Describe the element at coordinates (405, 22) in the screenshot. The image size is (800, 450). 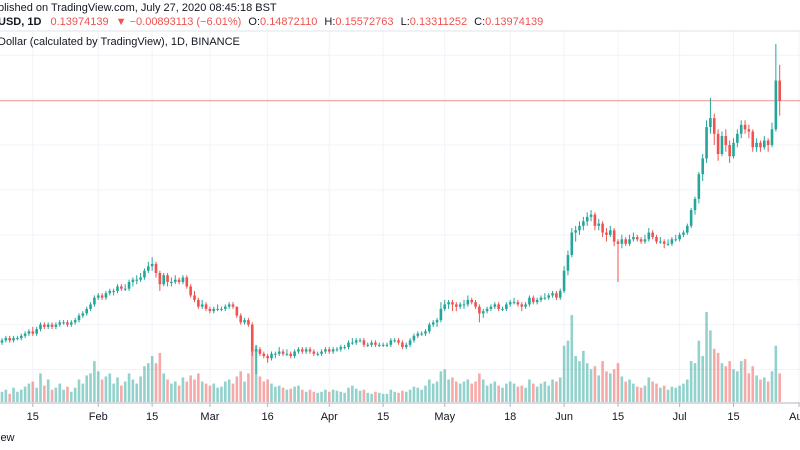
I see `low-label: L:` at that location.